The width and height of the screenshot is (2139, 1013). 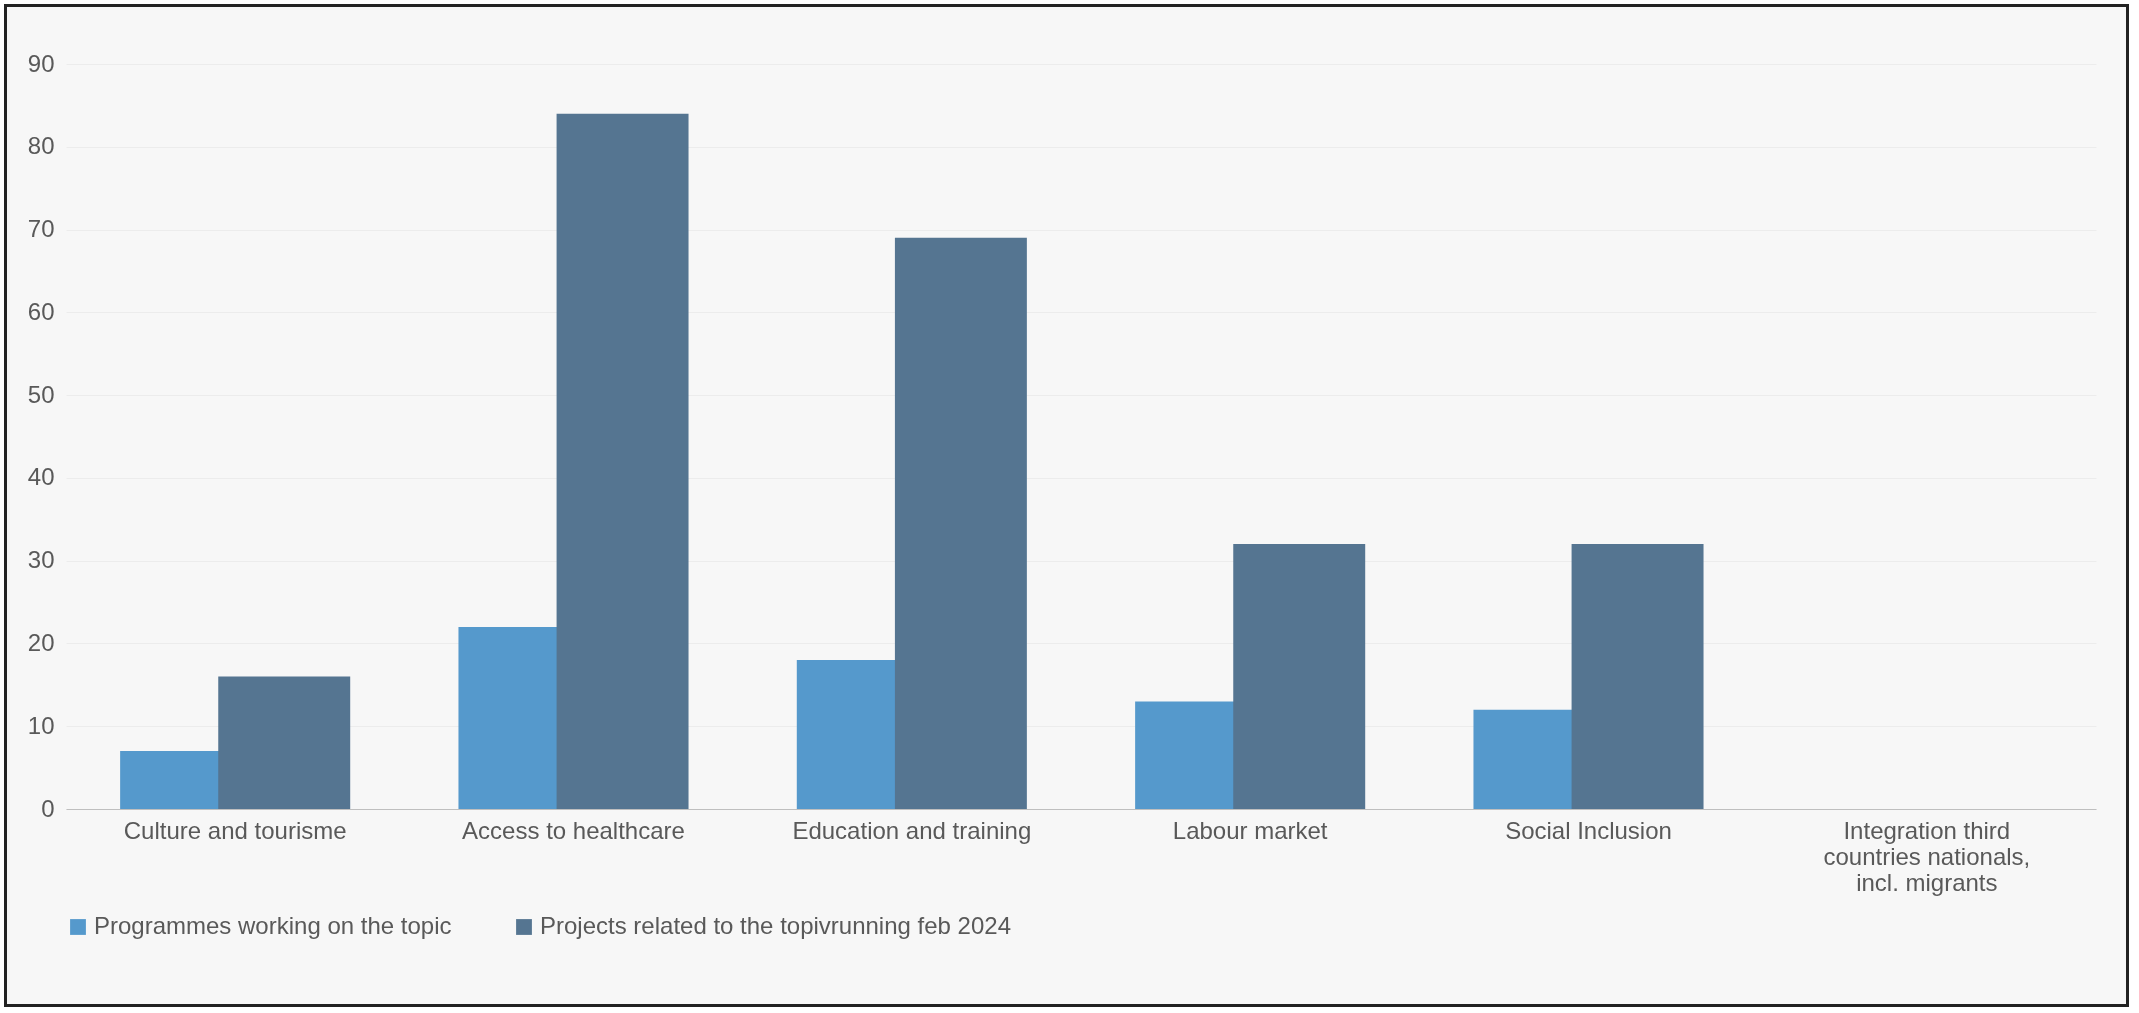 What do you see at coordinates (912, 830) in the screenshot?
I see `x-tick-label: Education and training` at bounding box center [912, 830].